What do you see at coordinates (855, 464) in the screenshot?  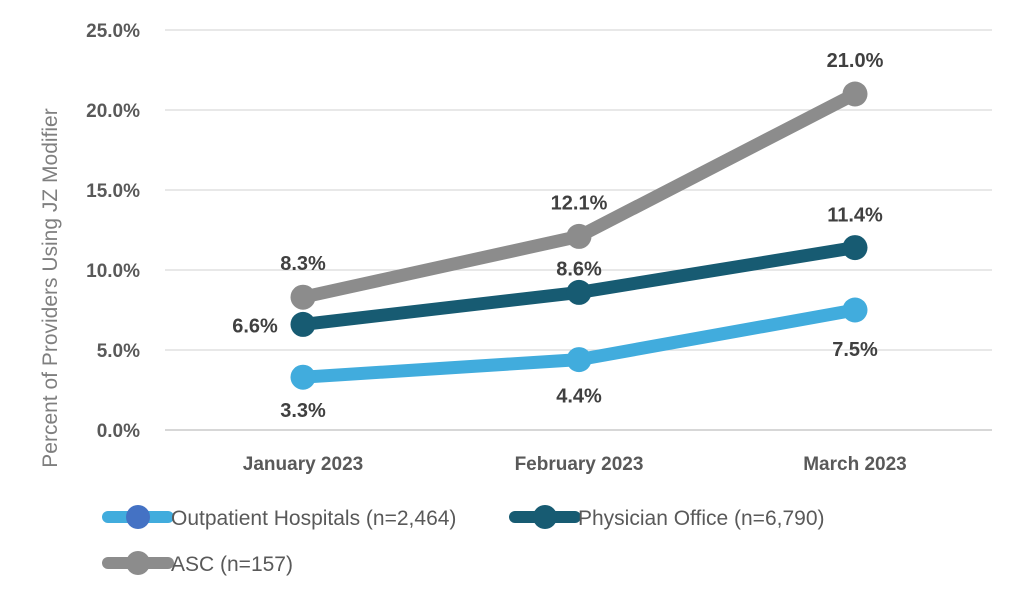 I see `x-tick-label: March 2023` at bounding box center [855, 464].